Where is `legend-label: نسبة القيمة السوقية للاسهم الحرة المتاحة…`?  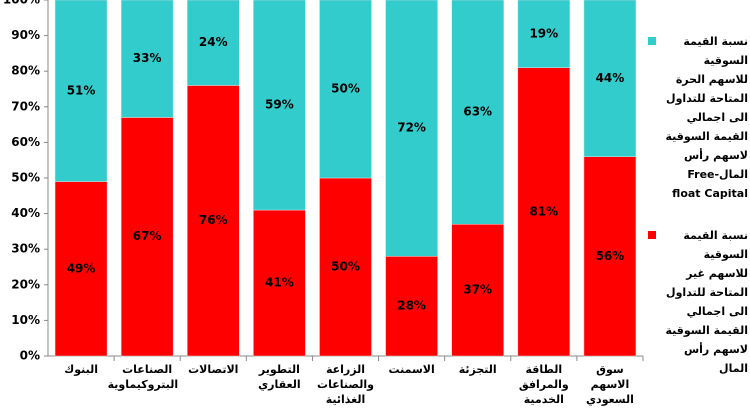 legend-label: نسبة القيمة السوقية للاسهم الحرة المتاحة… is located at coordinates (706, 117).